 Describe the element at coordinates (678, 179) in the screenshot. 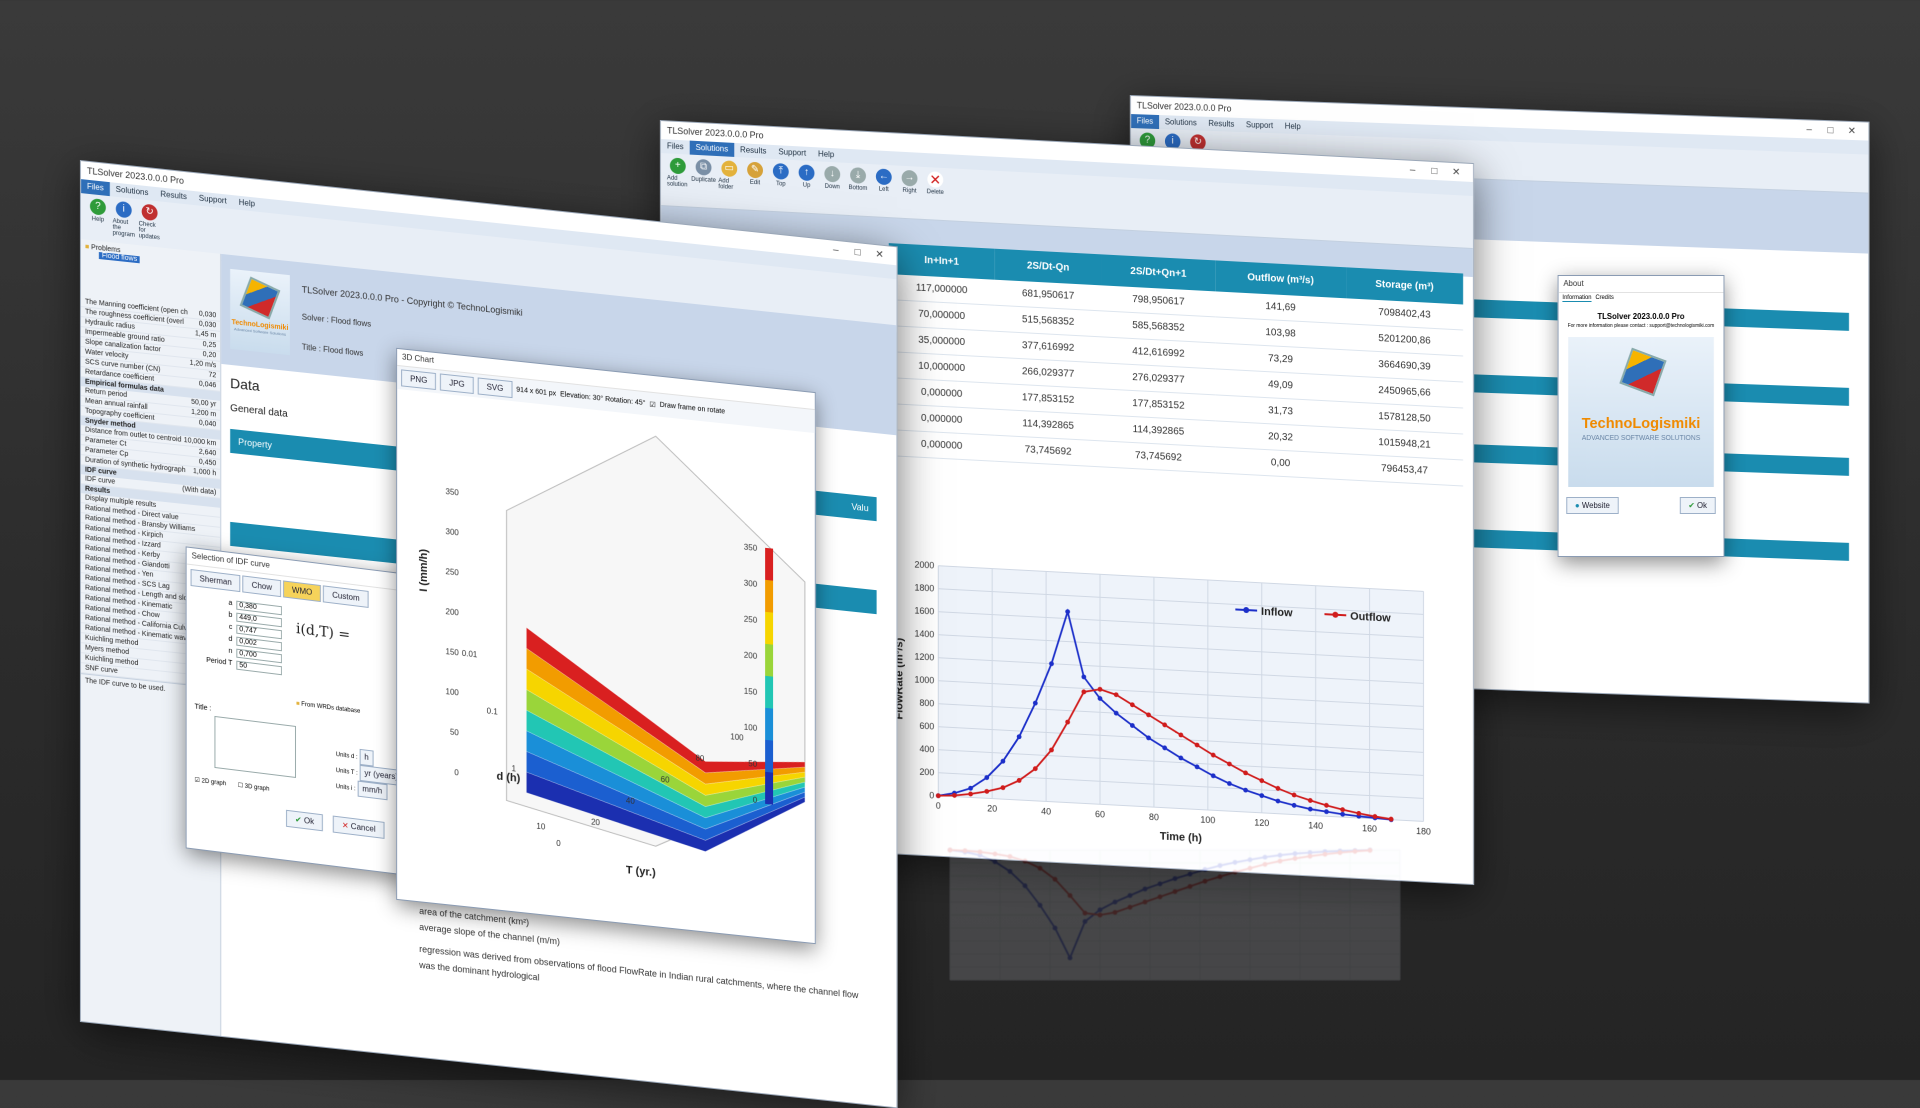

I see `add-solution-button: + Add solution` at that location.